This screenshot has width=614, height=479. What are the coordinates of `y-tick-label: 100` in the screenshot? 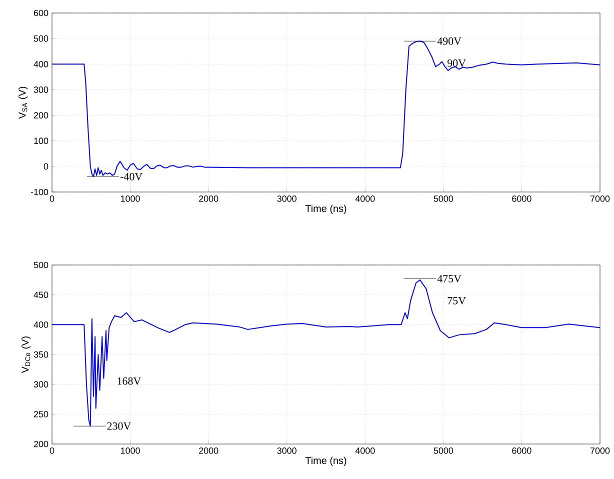 It's located at (41, 141).